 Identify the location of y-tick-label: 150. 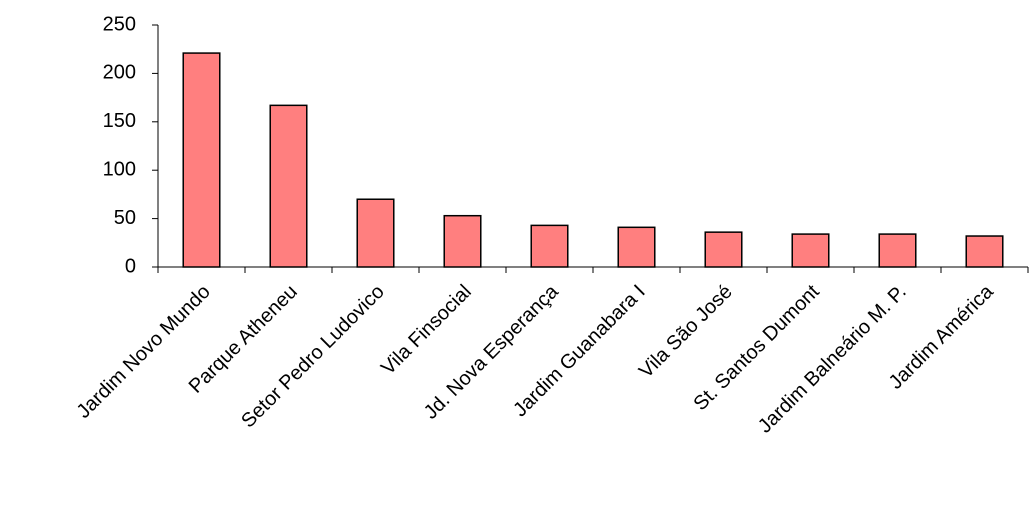
(119, 121).